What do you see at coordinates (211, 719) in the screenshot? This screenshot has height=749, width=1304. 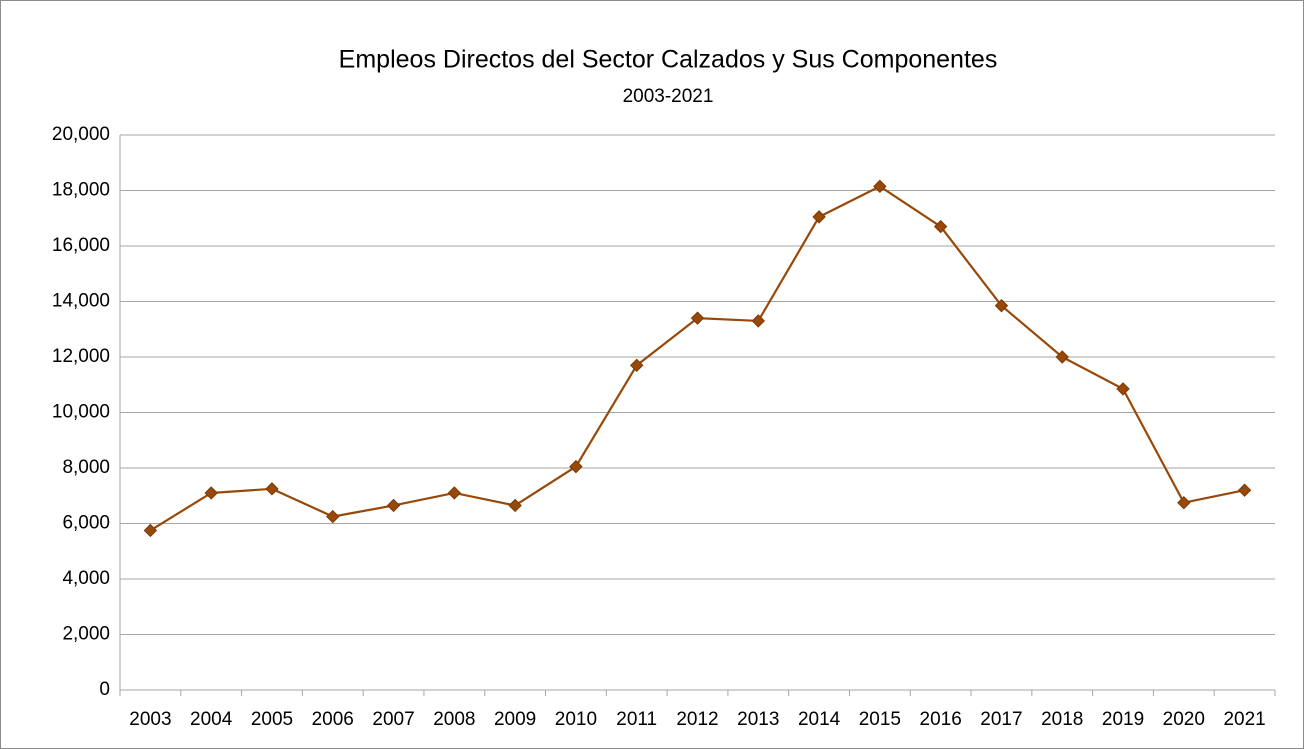 I see `x-tick-label: 2004` at bounding box center [211, 719].